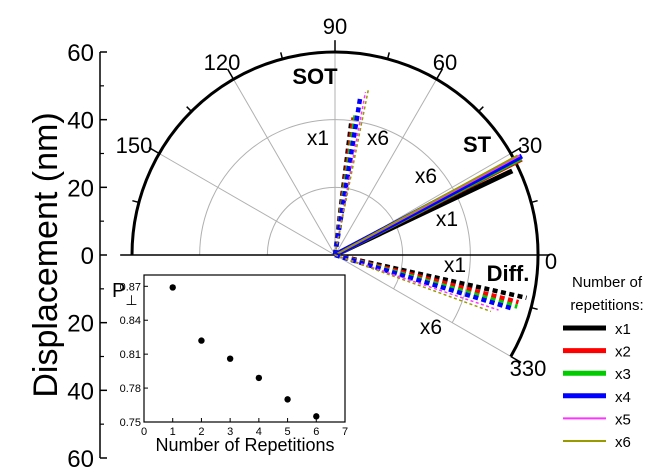 Image resolution: width=652 pixels, height=471 pixels. What do you see at coordinates (623, 329) in the screenshot?
I see `legend-label-x1: x1` at bounding box center [623, 329].